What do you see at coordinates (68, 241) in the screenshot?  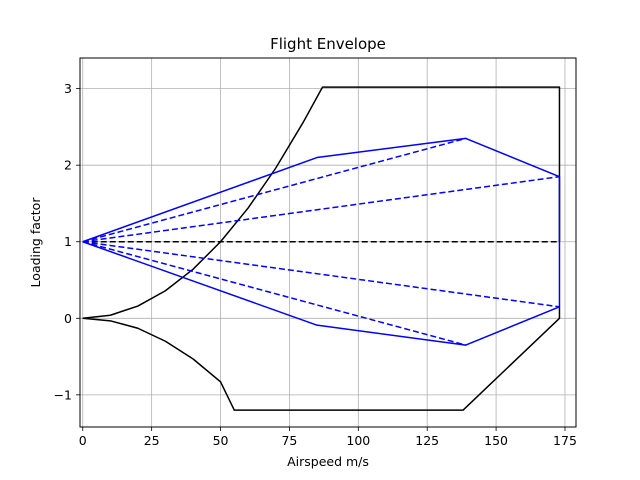 I see `y-tick-label: 1` at bounding box center [68, 241].